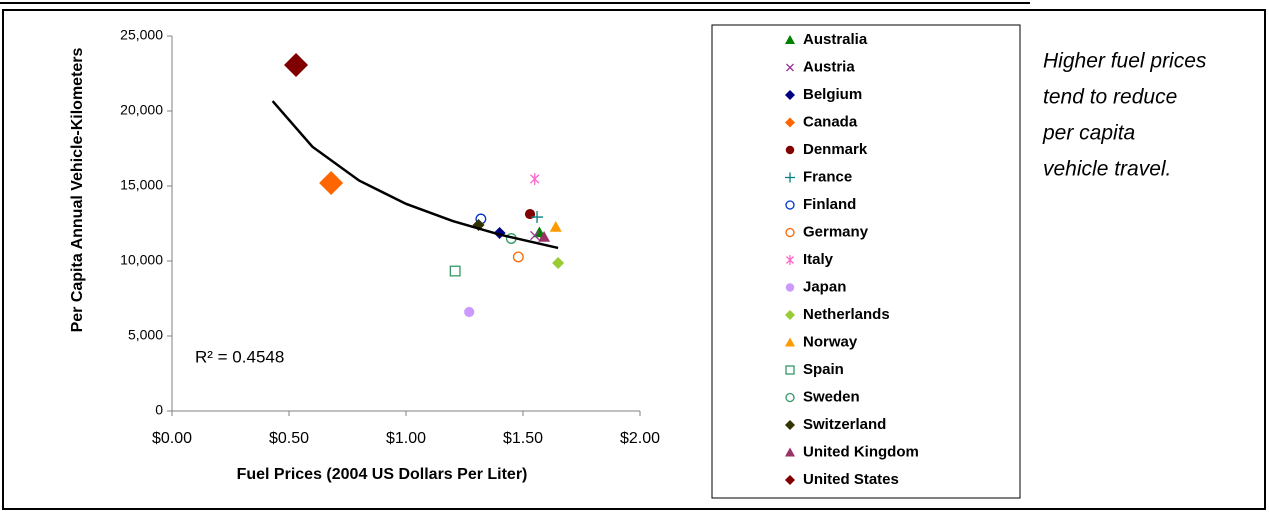  I want to click on y-tick-label: 0, so click(159, 410).